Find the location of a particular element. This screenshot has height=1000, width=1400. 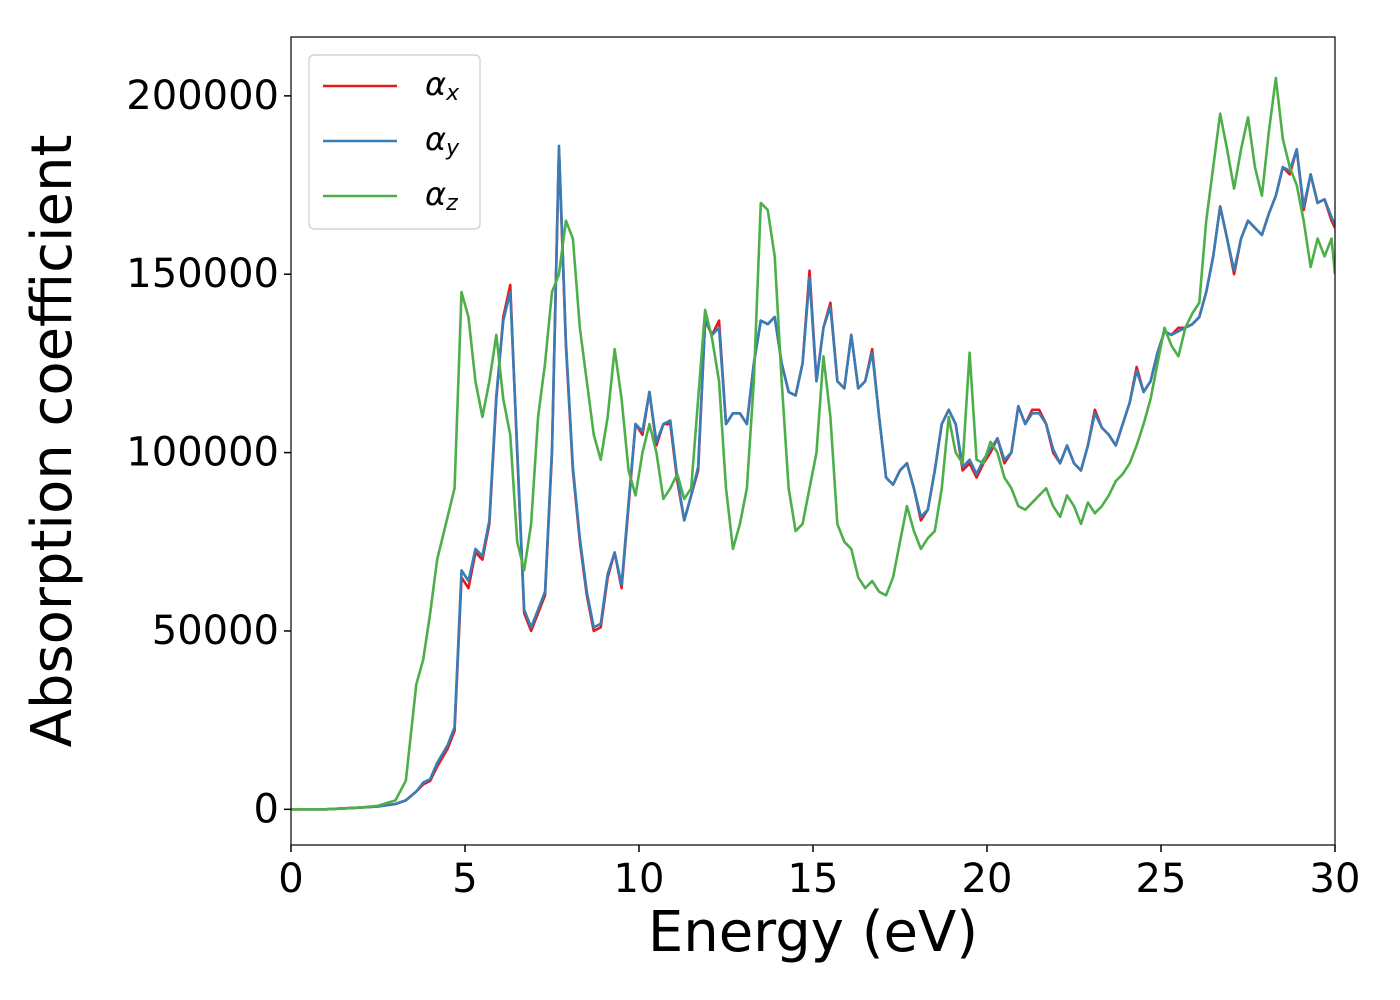

legend-label: αy is located at coordinates (442, 140).